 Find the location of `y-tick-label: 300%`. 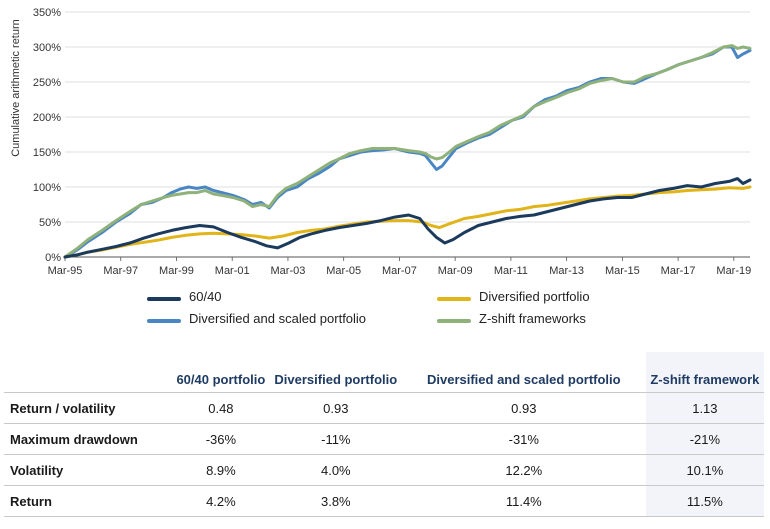

y-tick-label: 300% is located at coordinates (47, 48).